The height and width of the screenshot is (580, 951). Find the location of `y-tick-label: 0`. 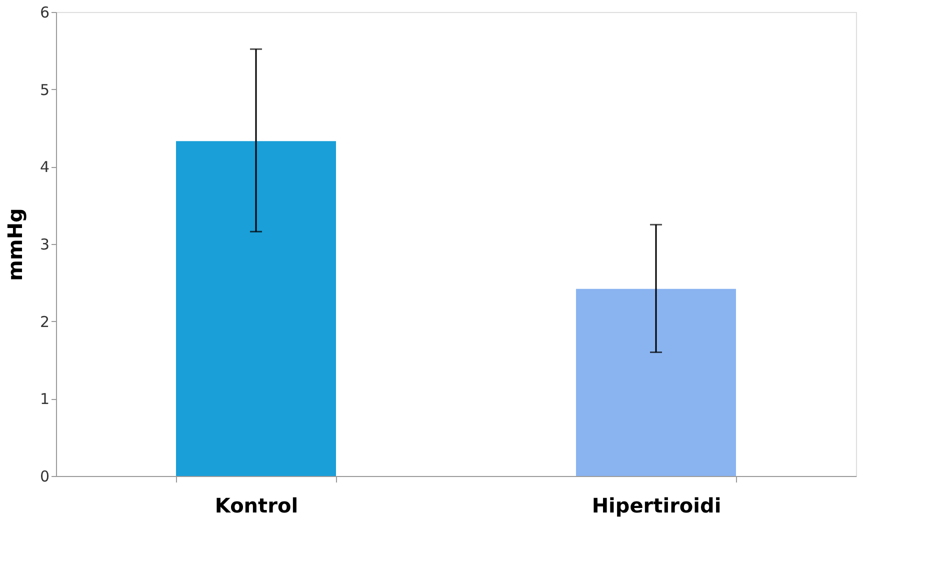

y-tick-label: 0 is located at coordinates (45, 477).